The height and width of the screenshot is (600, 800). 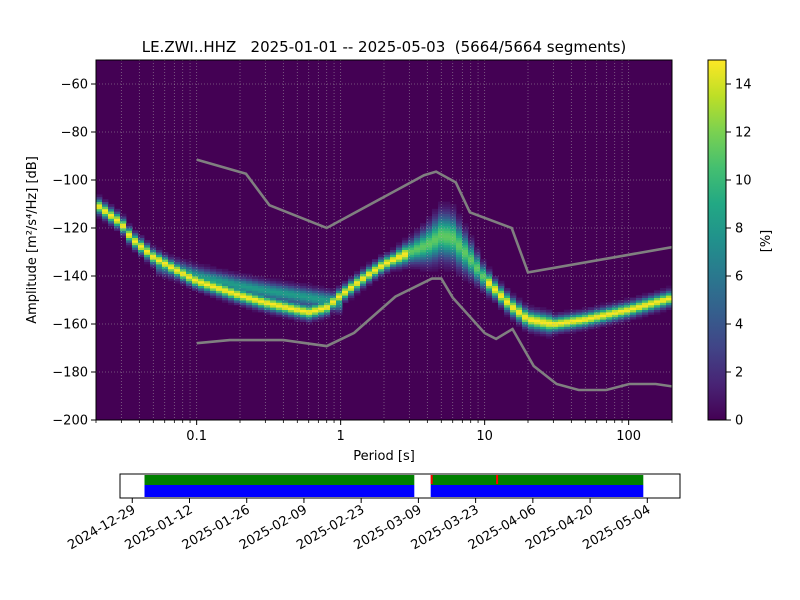 I want to click on y-tick-label: −140, so click(x=70, y=277).